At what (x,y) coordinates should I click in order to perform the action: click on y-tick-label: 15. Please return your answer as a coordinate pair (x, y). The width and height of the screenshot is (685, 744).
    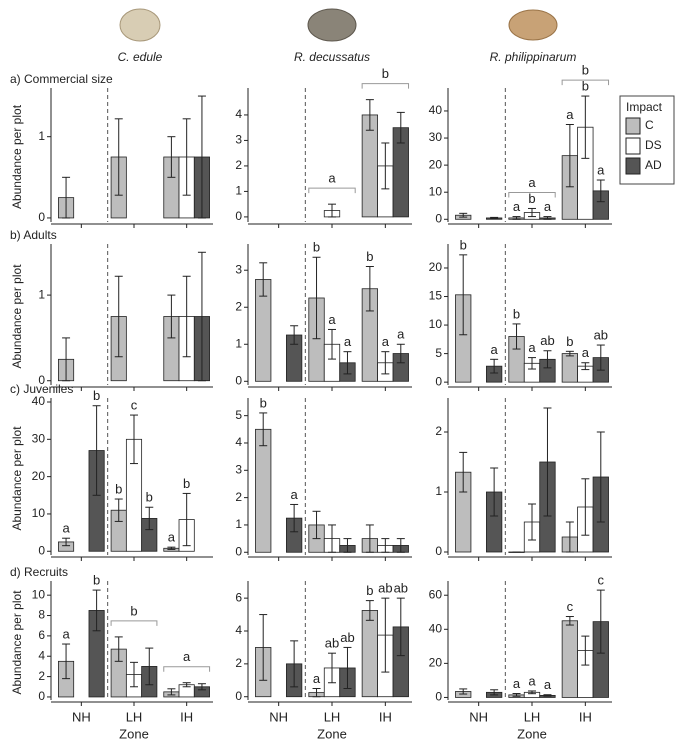
    Looking at the image, I should click on (436, 296).